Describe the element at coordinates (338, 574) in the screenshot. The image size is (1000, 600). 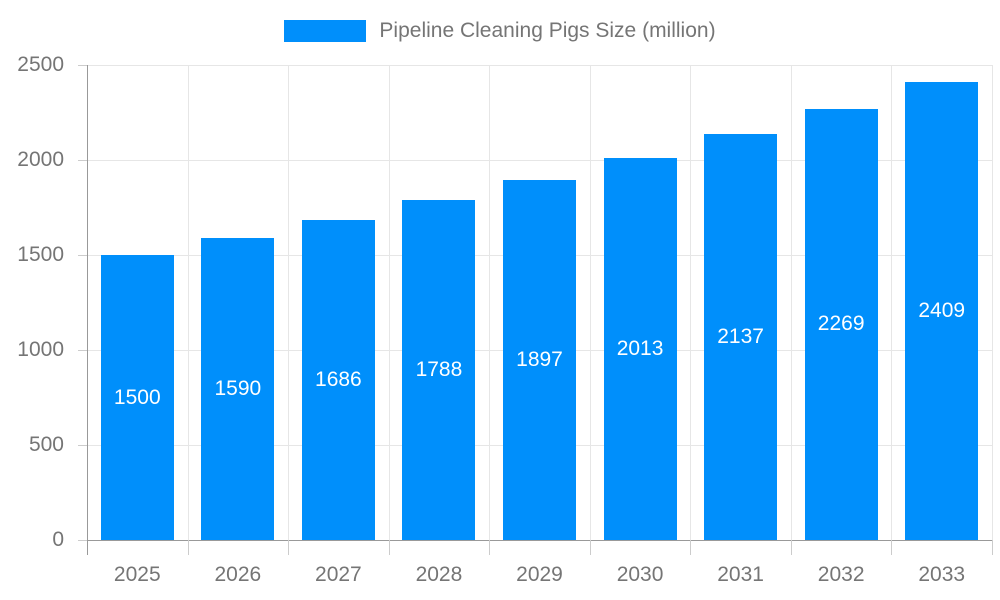
I see `x-axis-label: 2027` at that location.